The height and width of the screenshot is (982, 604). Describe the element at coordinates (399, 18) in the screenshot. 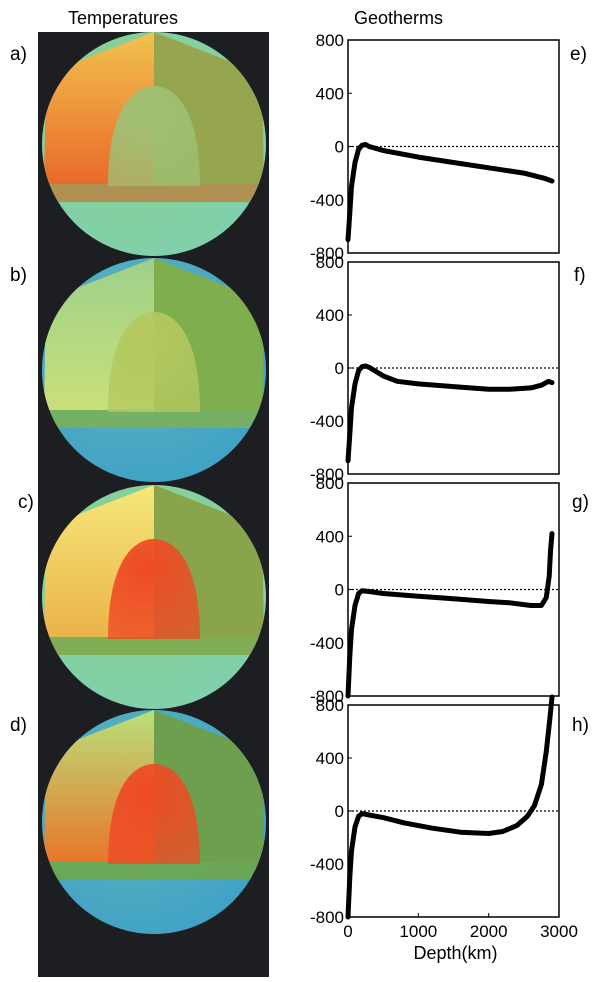

I see `geotherms-header: Geotherms` at that location.